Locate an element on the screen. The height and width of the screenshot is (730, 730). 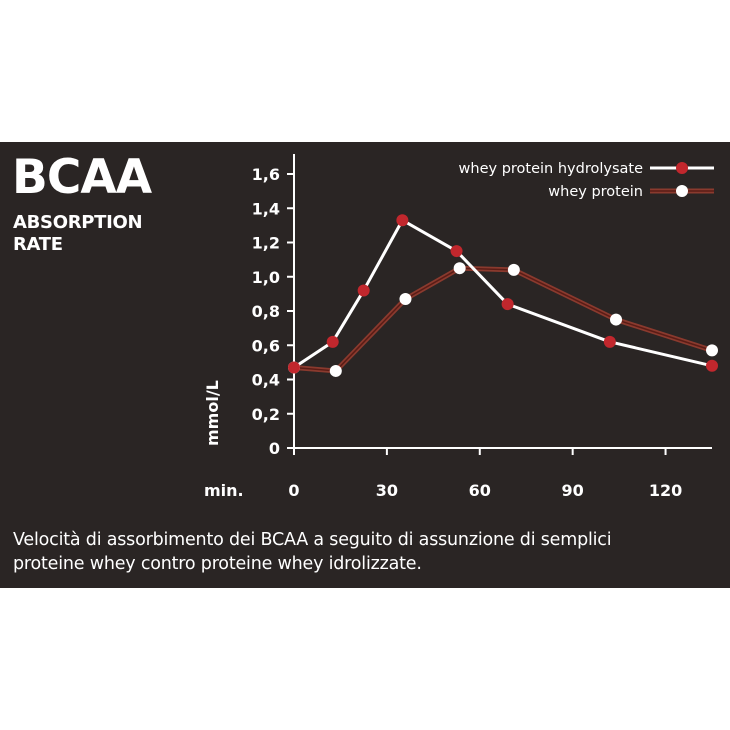
y-axis-label: mmol/L is located at coordinates (212, 413).